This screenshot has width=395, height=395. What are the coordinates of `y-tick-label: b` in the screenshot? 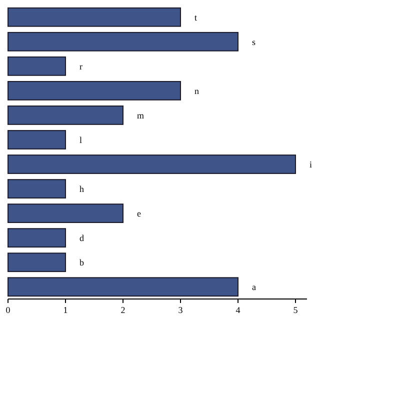 It's located at (82, 262).